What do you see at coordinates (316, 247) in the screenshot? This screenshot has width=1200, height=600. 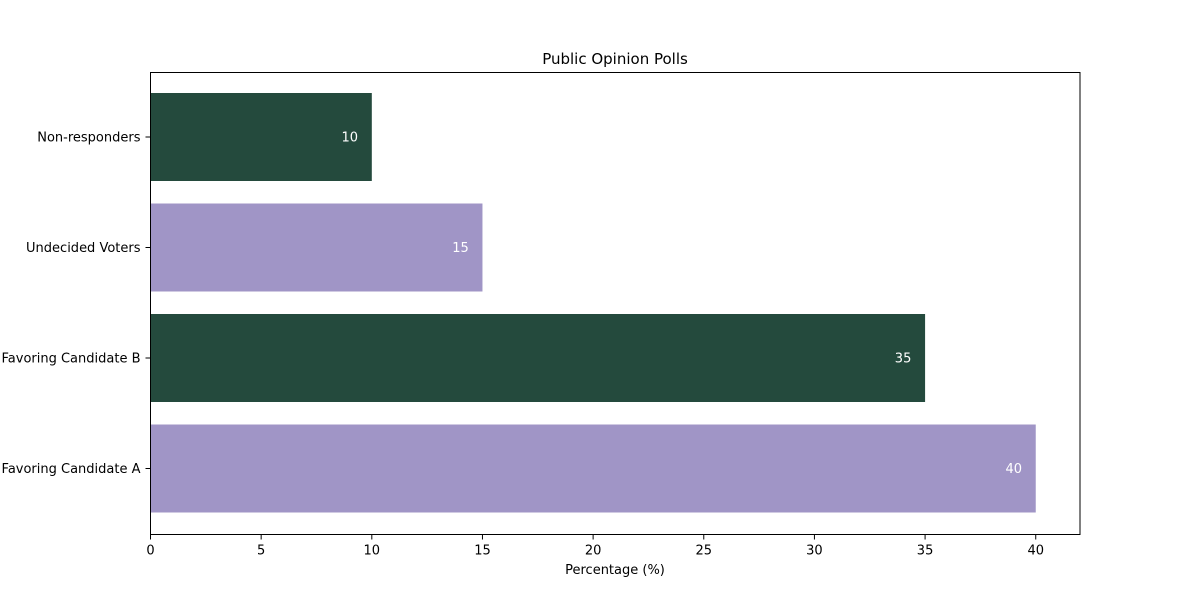 I see `bar-undecided-voters` at bounding box center [316, 247].